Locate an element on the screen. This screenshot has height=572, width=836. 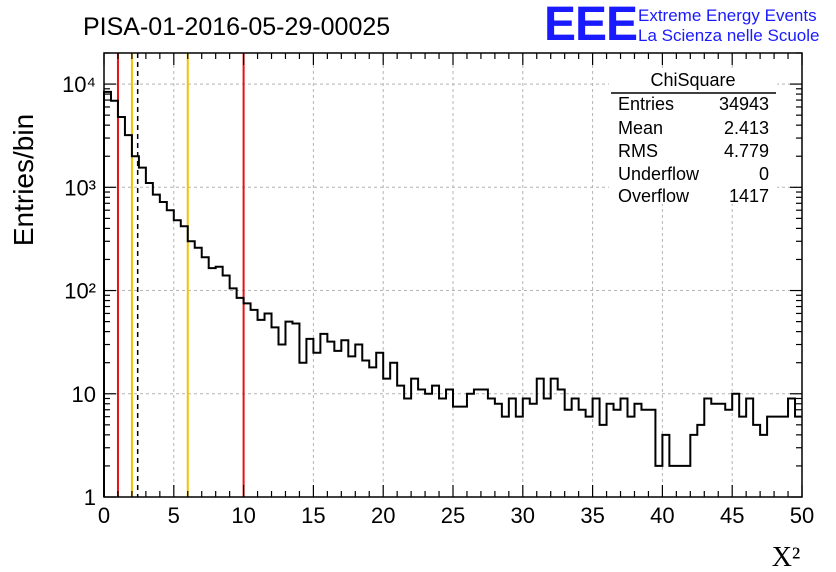
stats-title: ChiSquare is located at coordinates (692, 80).